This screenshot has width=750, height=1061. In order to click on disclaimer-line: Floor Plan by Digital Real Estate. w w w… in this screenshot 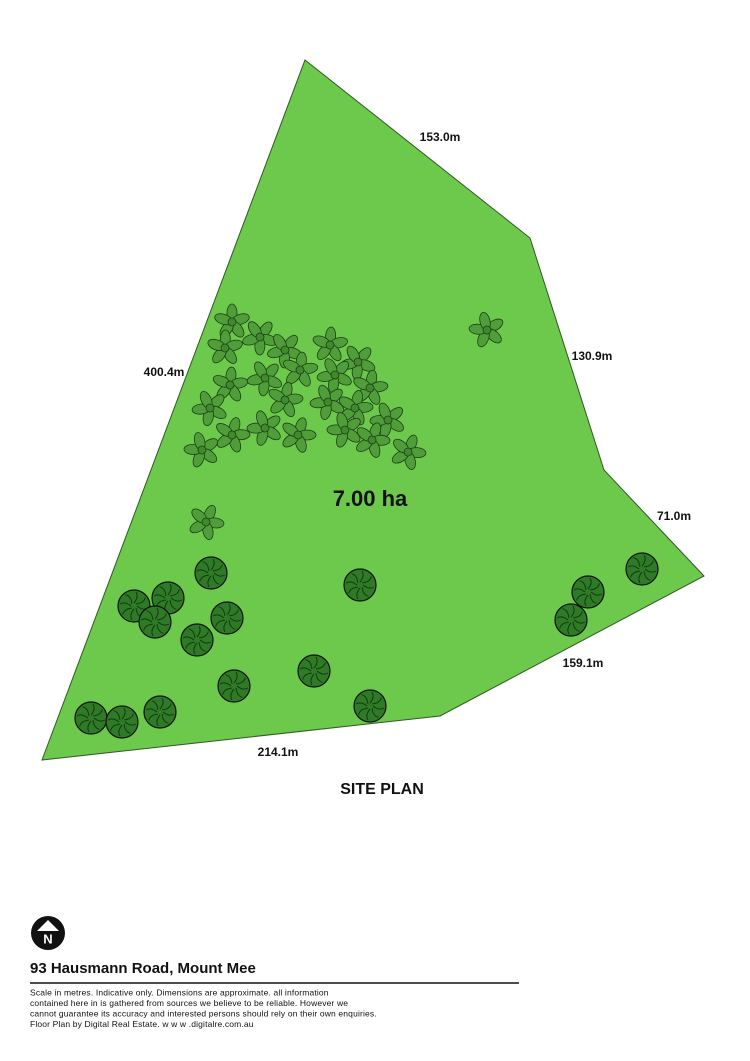, I will do `click(142, 1024)`.